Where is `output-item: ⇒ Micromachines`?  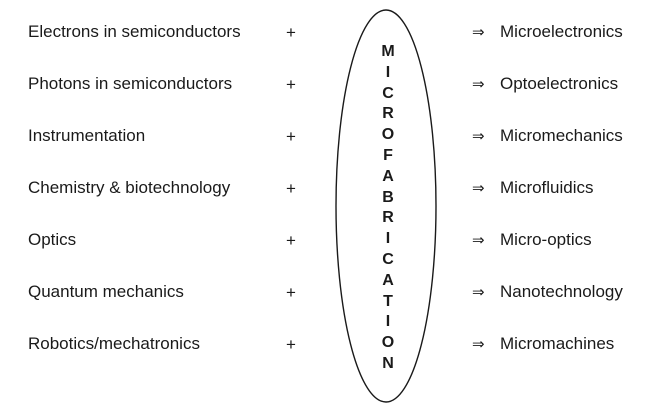
output-item: ⇒ Micromachines is located at coordinates (567, 356).